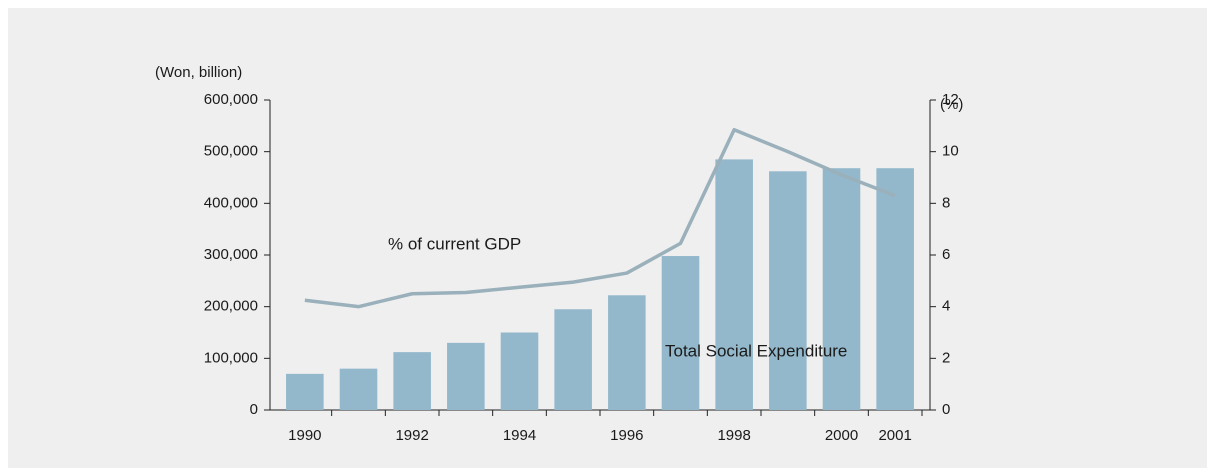  Describe the element at coordinates (411, 435) in the screenshot. I see `x-tick-label: 1992` at that location.